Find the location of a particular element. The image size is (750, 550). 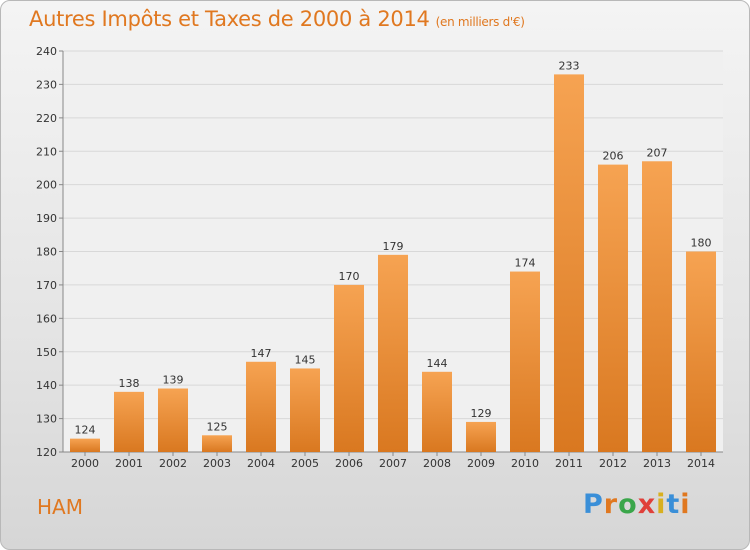

logo-letter: P is located at coordinates (593, 504).